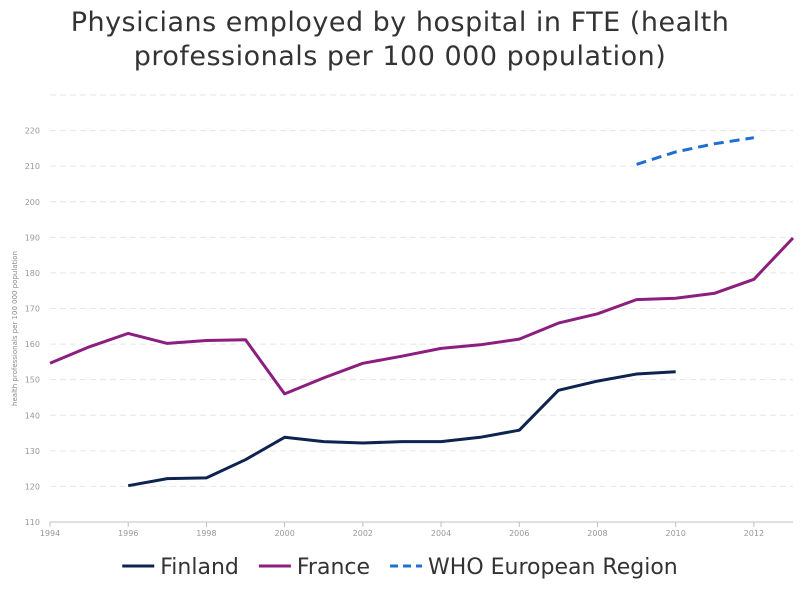 The height and width of the screenshot is (600, 800). I want to click on legend: Finland France WHO European Region, so click(400, 567).